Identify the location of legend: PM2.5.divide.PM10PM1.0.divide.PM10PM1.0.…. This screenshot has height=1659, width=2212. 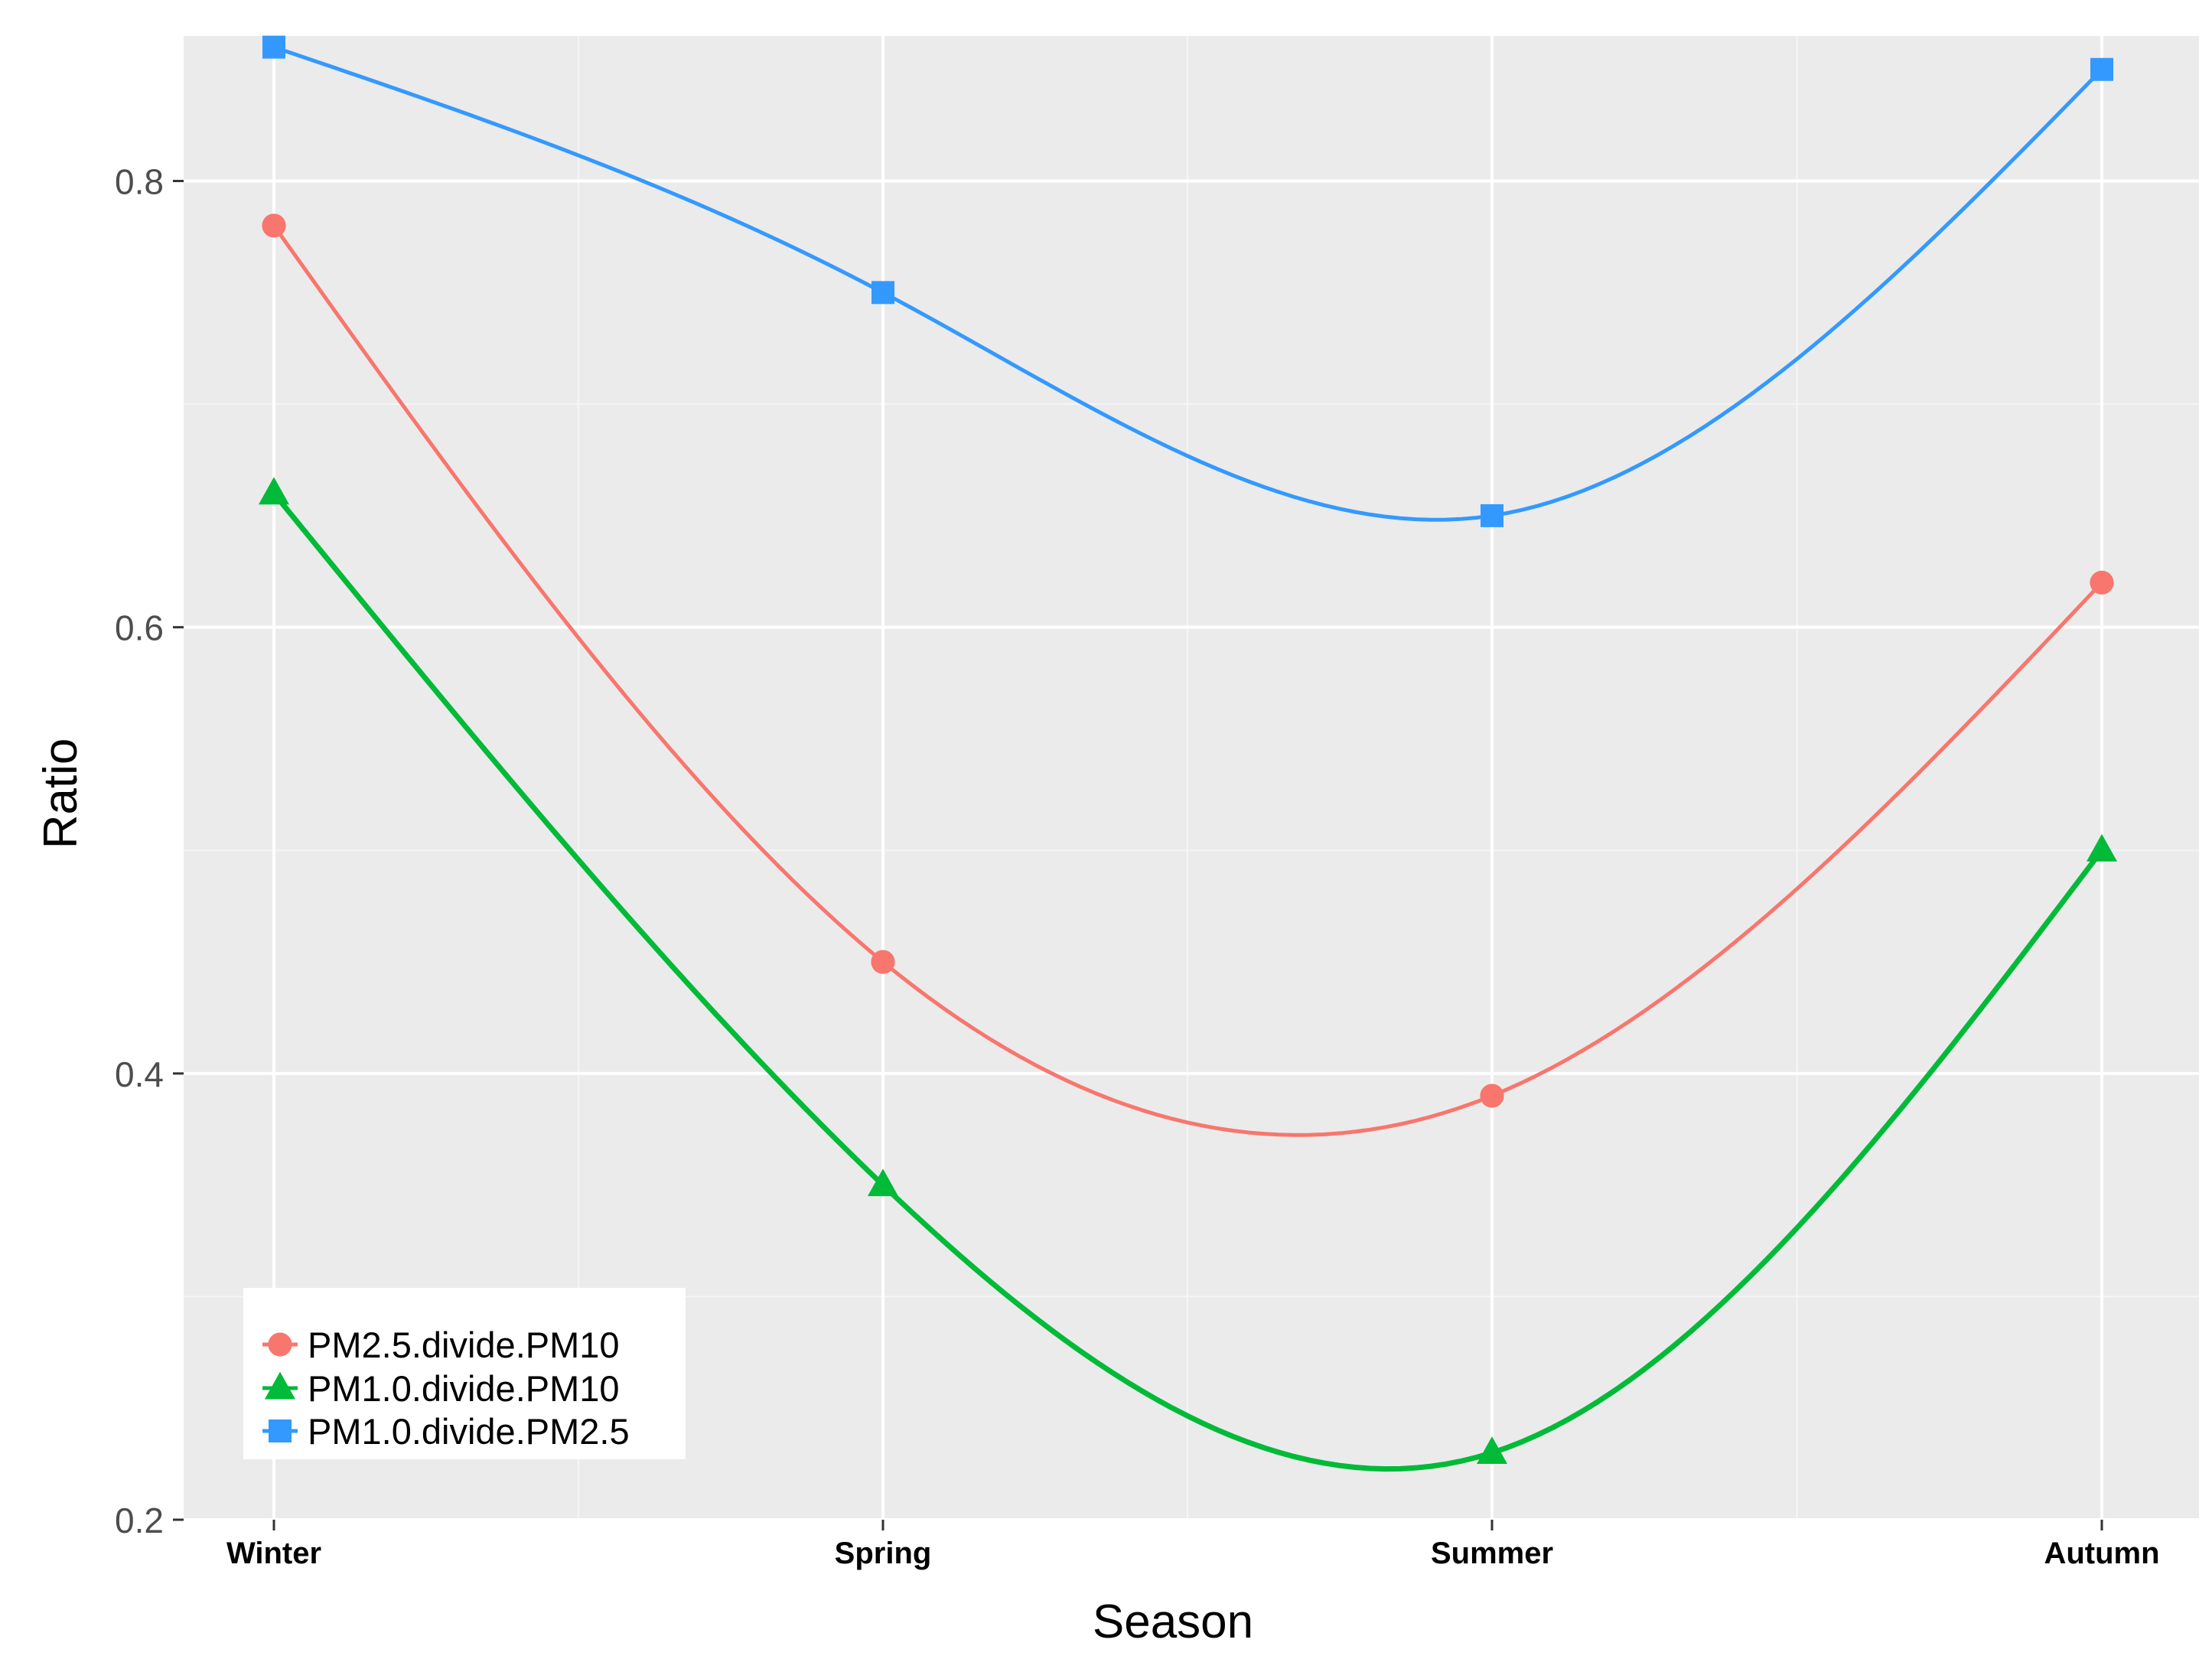
(465, 1373).